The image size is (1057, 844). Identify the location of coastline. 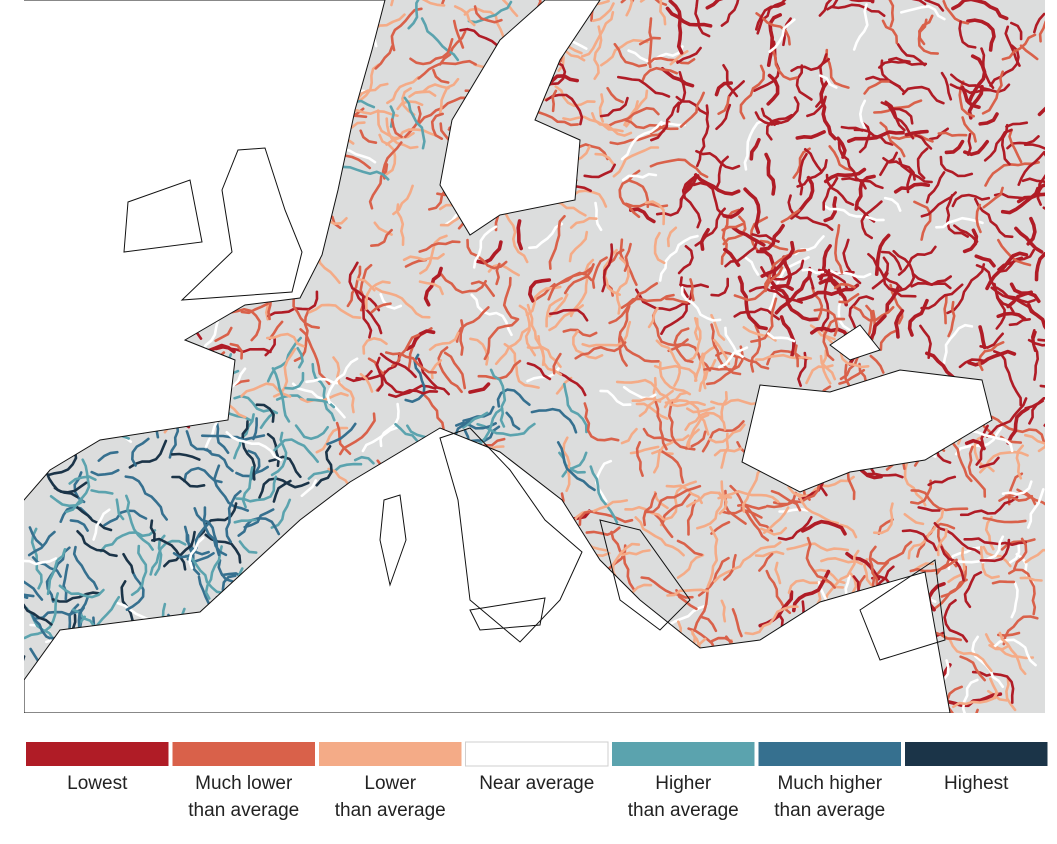
(855, 342).